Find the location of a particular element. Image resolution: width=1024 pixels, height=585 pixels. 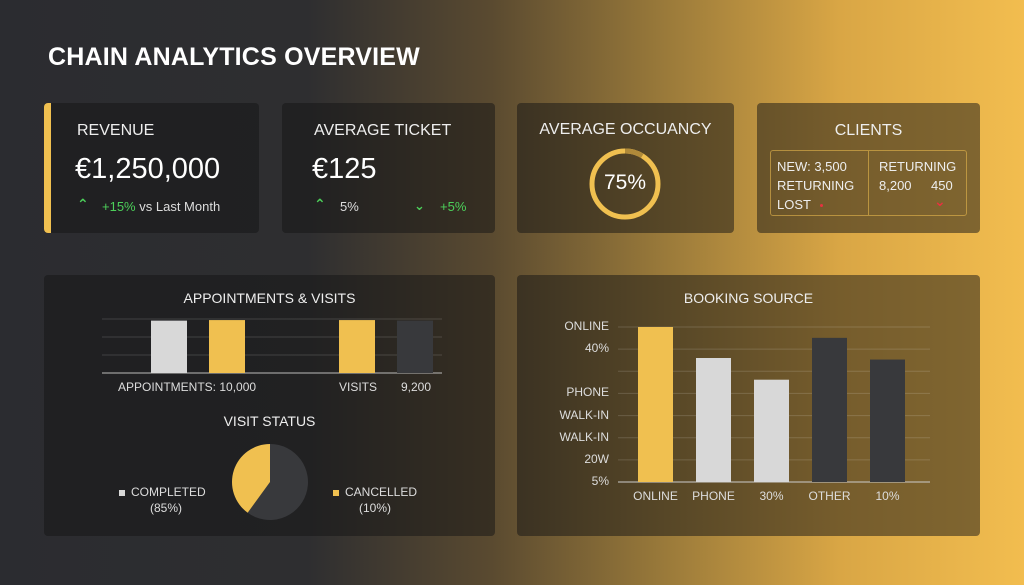

x-tick-label: PHONE is located at coordinates (713, 496).